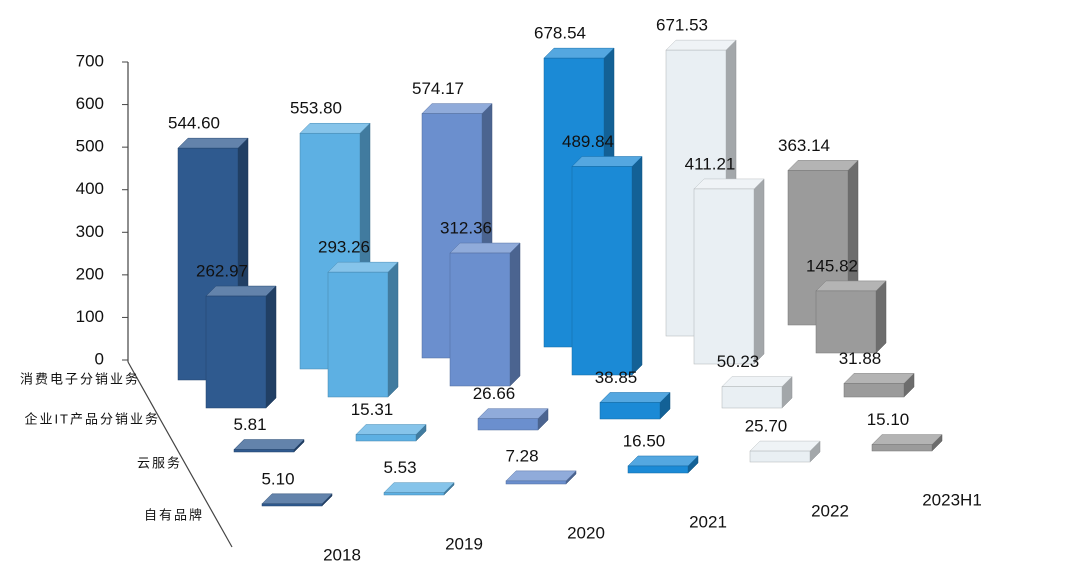  Describe the element at coordinates (90, 188) in the screenshot. I see `y-tick-label: 400` at that location.